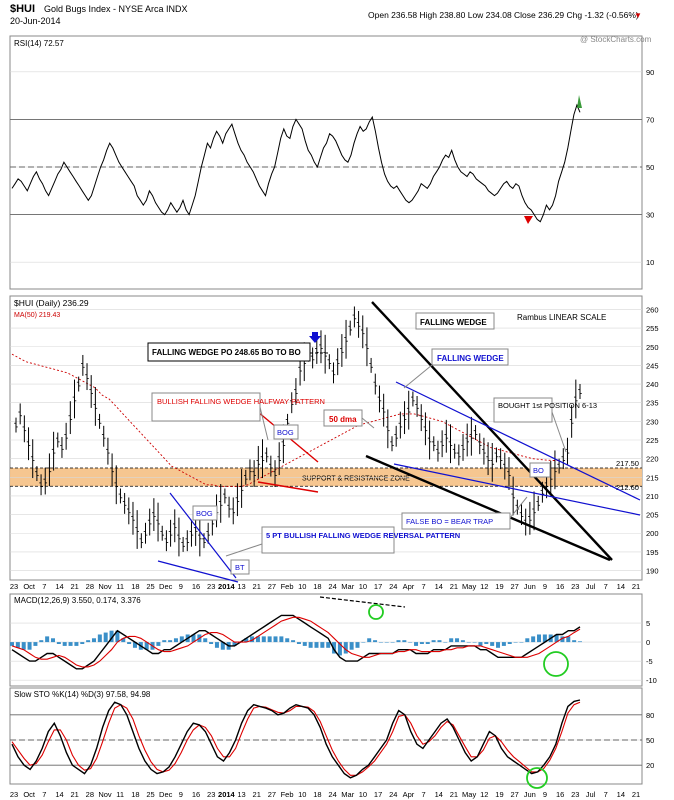  I want to click on x-tick-label: 21, so click(75, 586).